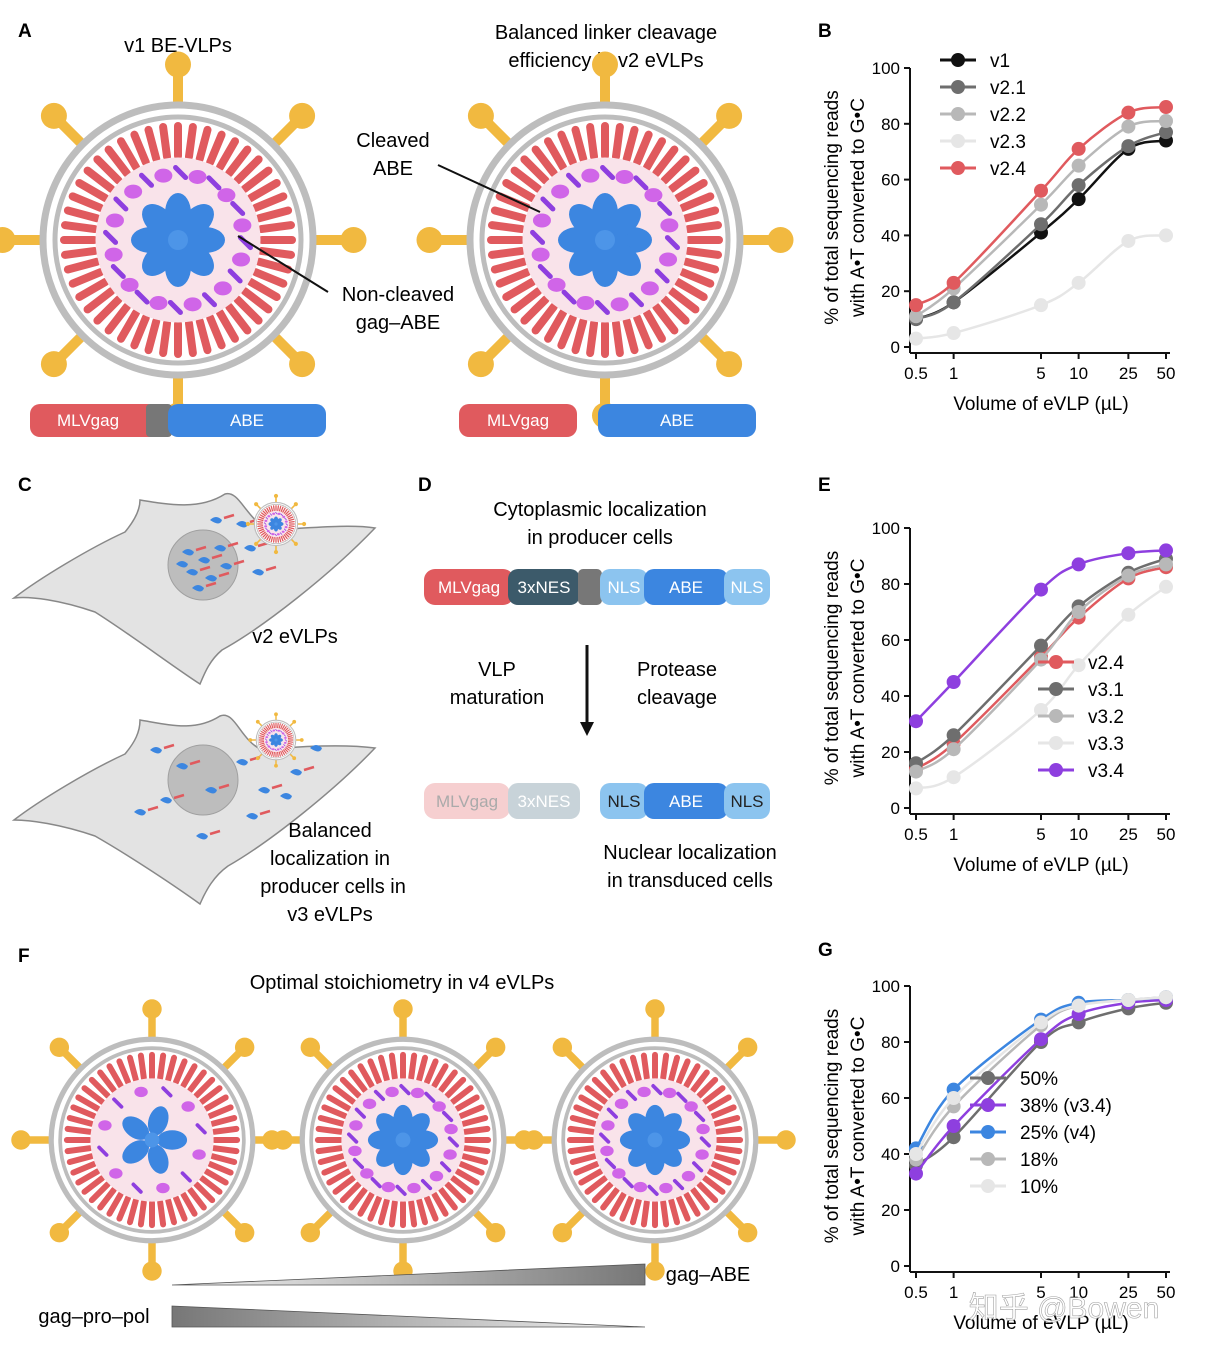 Image resolution: width=1212 pixels, height=1358 pixels. Describe the element at coordinates (159, 420) in the screenshot. I see `bar-linker-v1` at that location.